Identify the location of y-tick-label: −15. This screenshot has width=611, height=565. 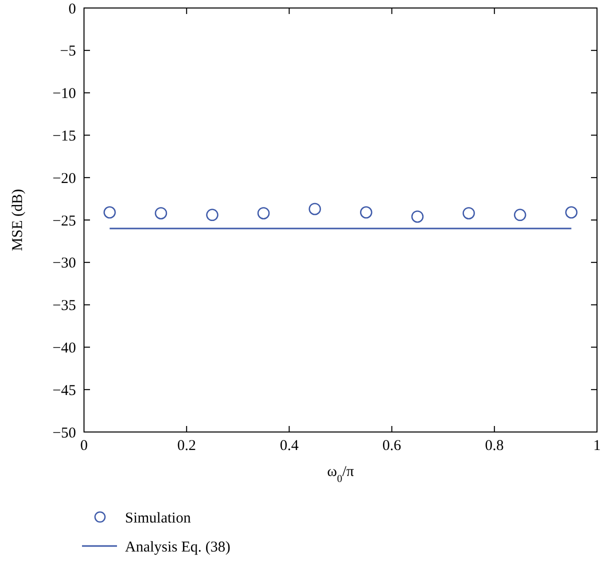
(64, 136).